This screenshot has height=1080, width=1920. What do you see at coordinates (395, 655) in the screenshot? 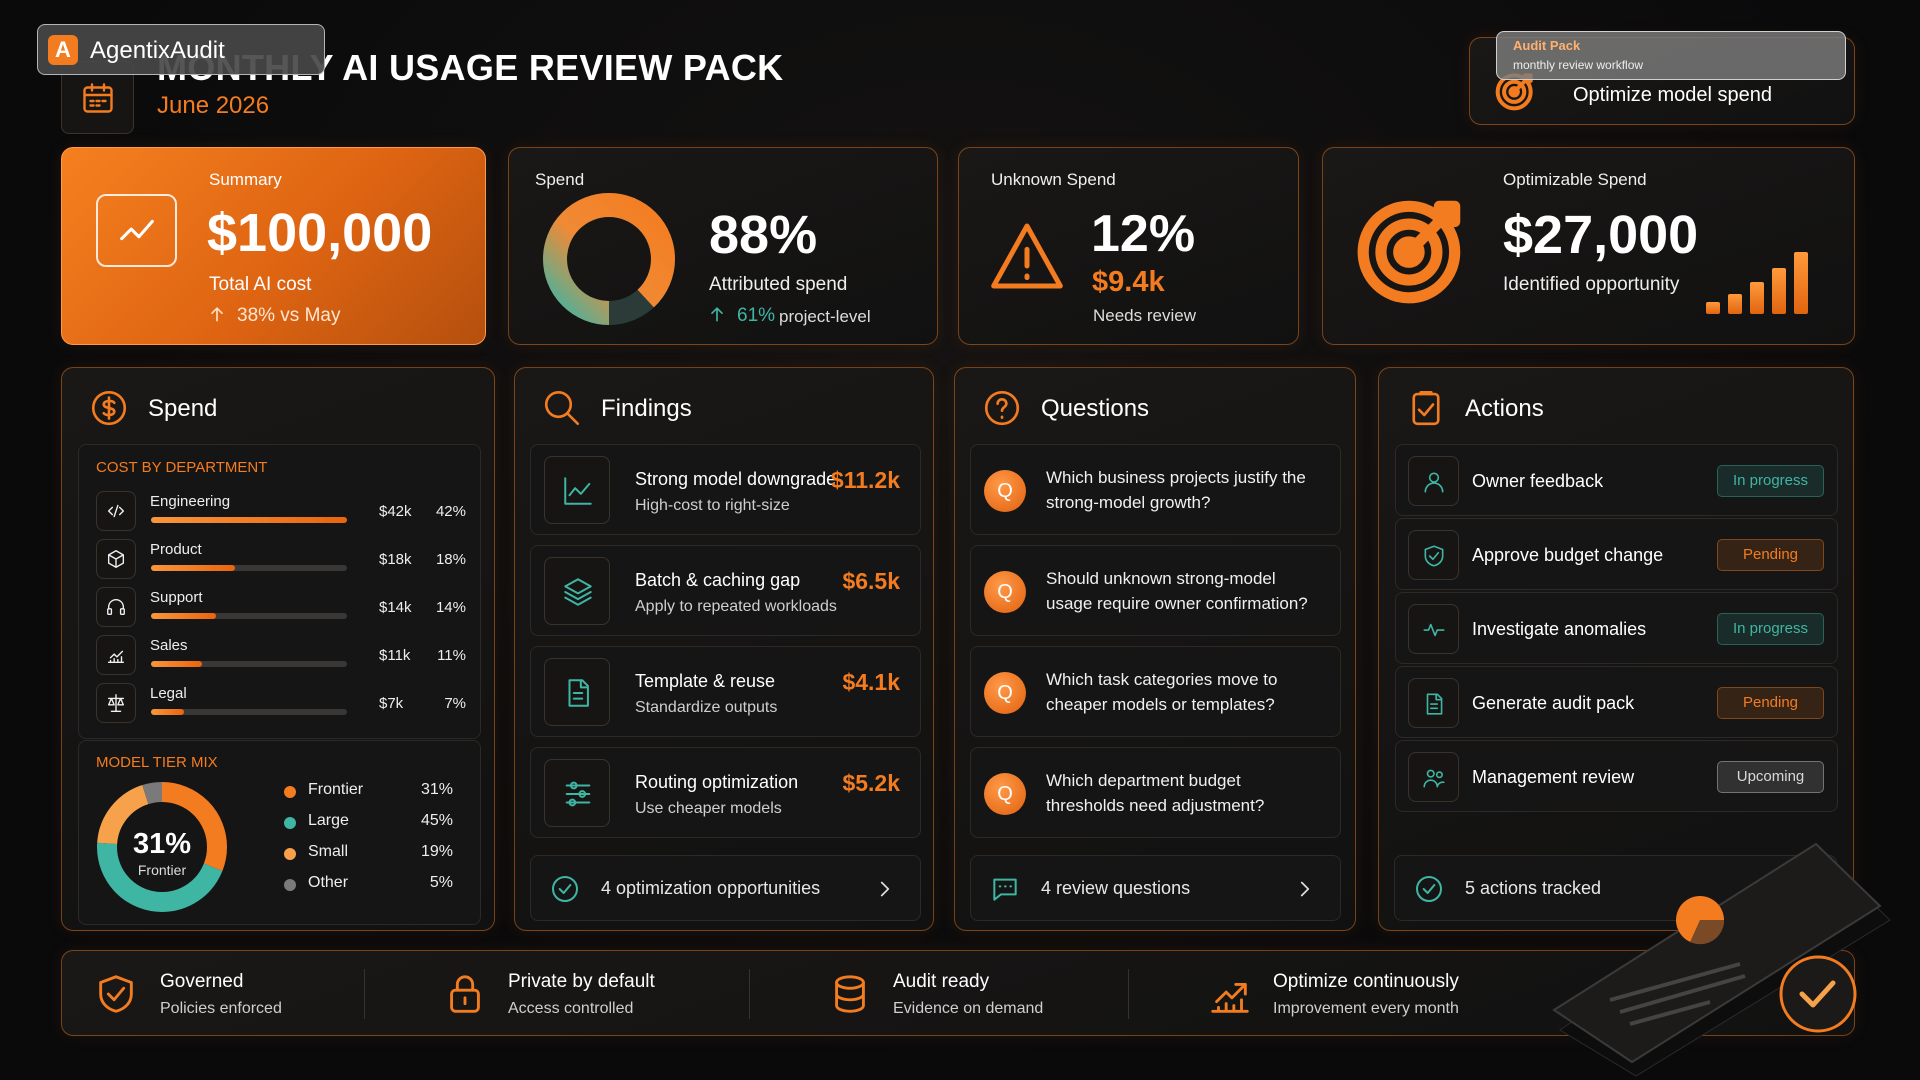
I see `department-amount: $11k` at bounding box center [395, 655].